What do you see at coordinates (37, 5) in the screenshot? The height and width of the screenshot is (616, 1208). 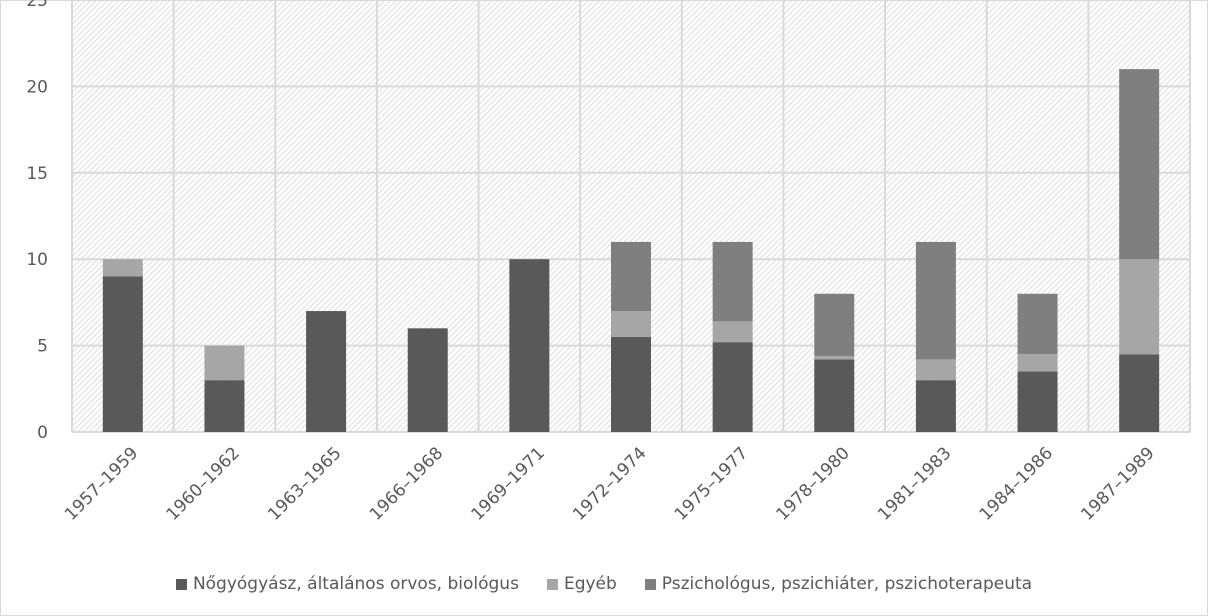 I see `y-tick-label-5: 25` at bounding box center [37, 5].